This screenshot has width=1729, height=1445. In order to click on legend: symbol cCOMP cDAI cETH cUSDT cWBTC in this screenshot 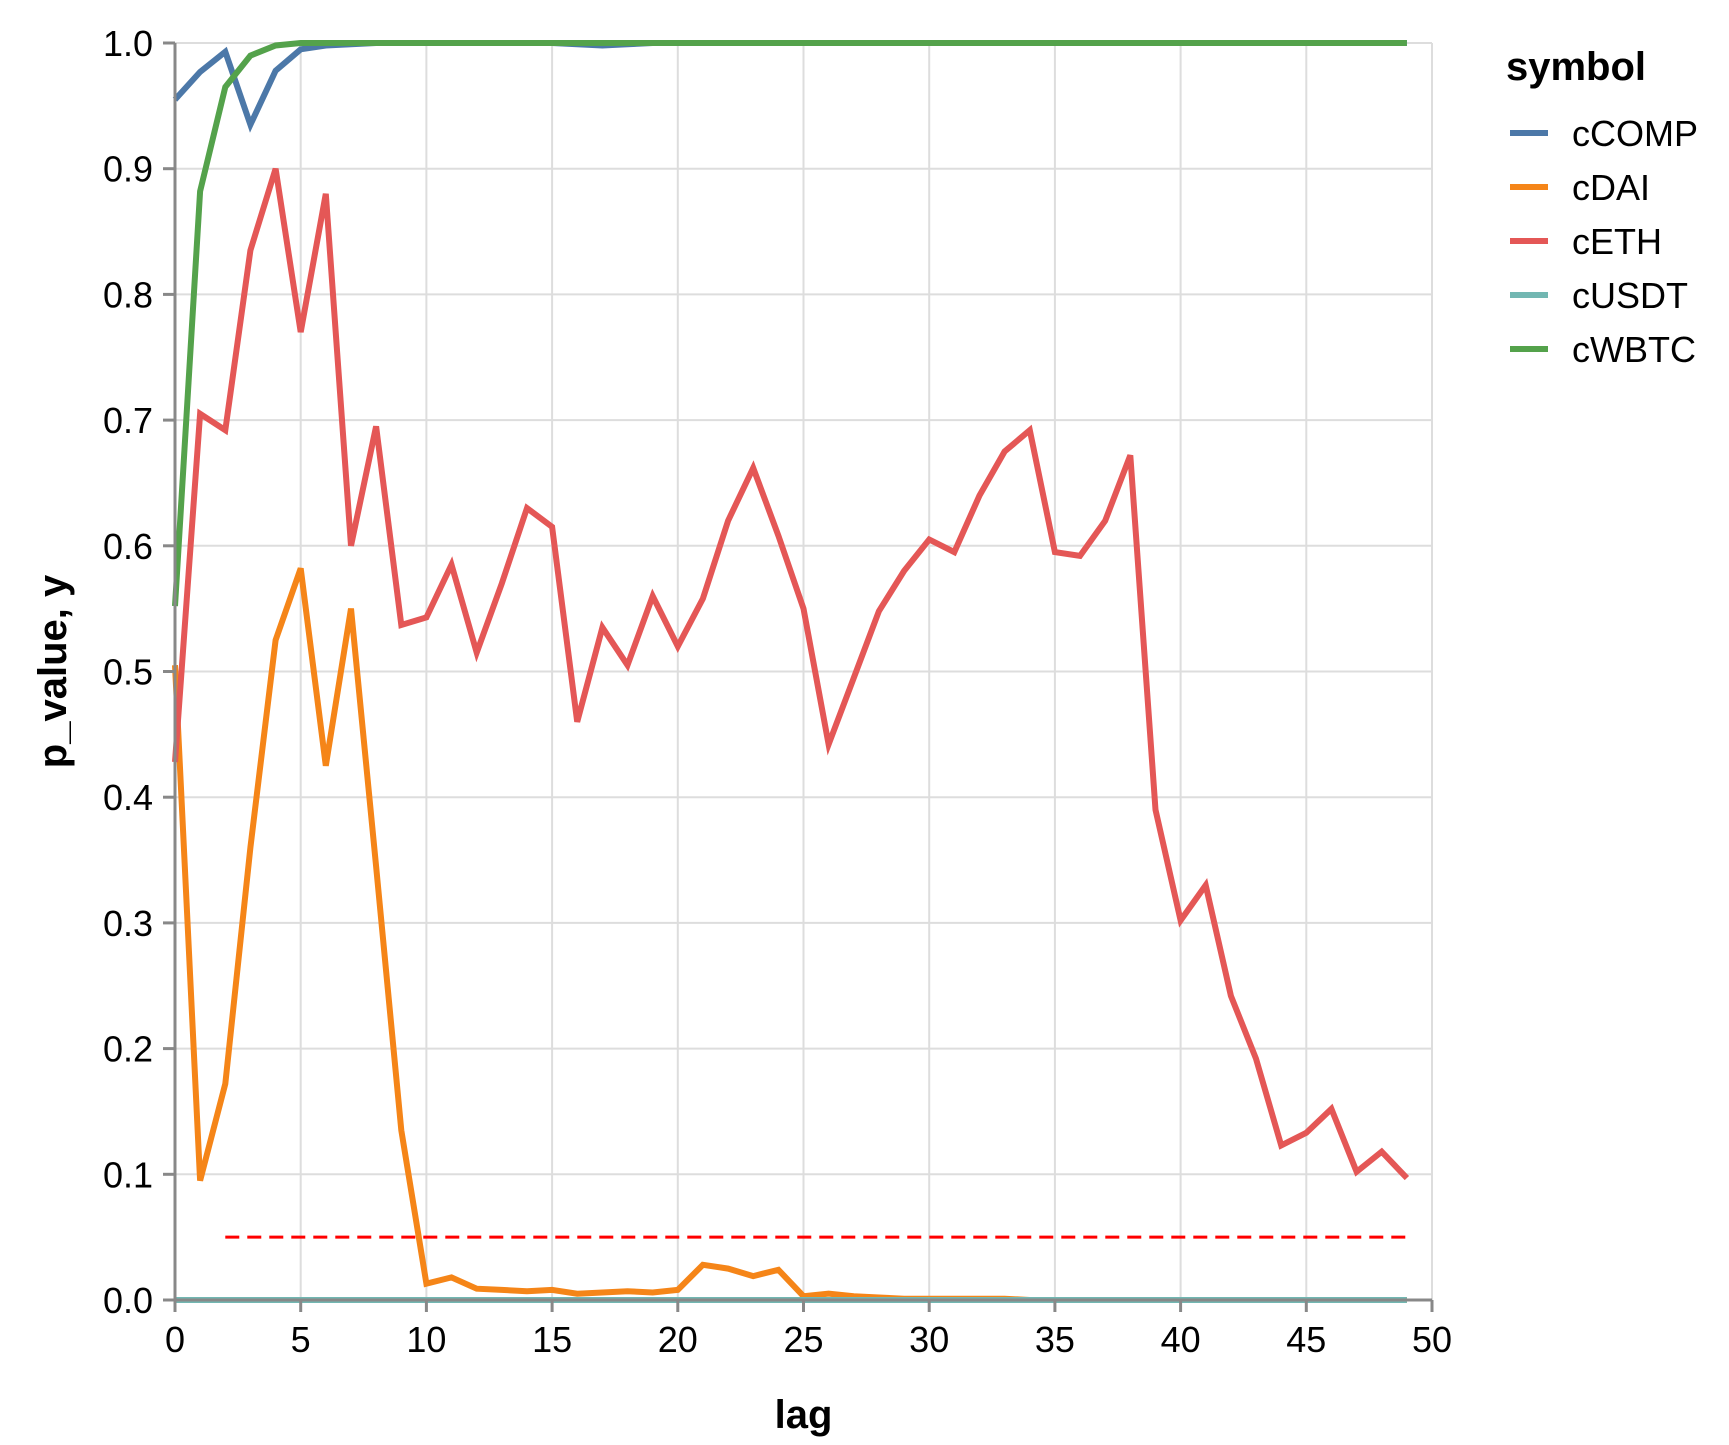, I will do `click(1602, 207)`.